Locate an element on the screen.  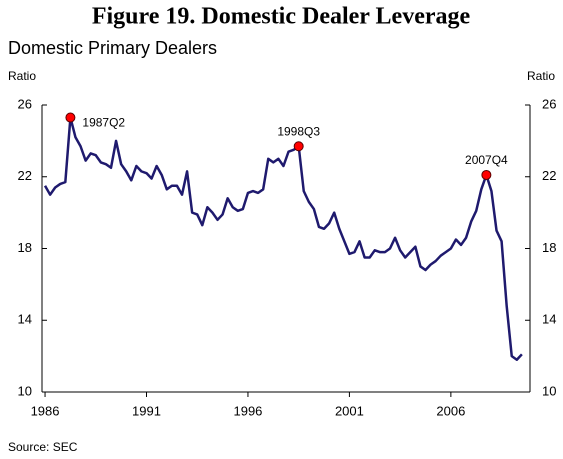
y-tick-label: 22 is located at coordinates (25, 175).